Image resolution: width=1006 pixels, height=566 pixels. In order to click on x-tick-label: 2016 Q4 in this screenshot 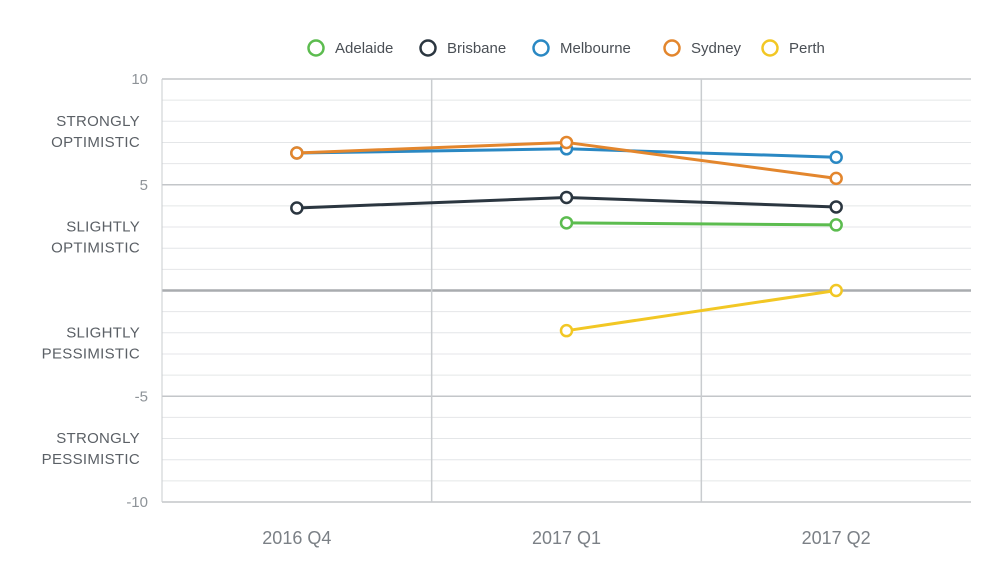, I will do `click(296, 538)`.